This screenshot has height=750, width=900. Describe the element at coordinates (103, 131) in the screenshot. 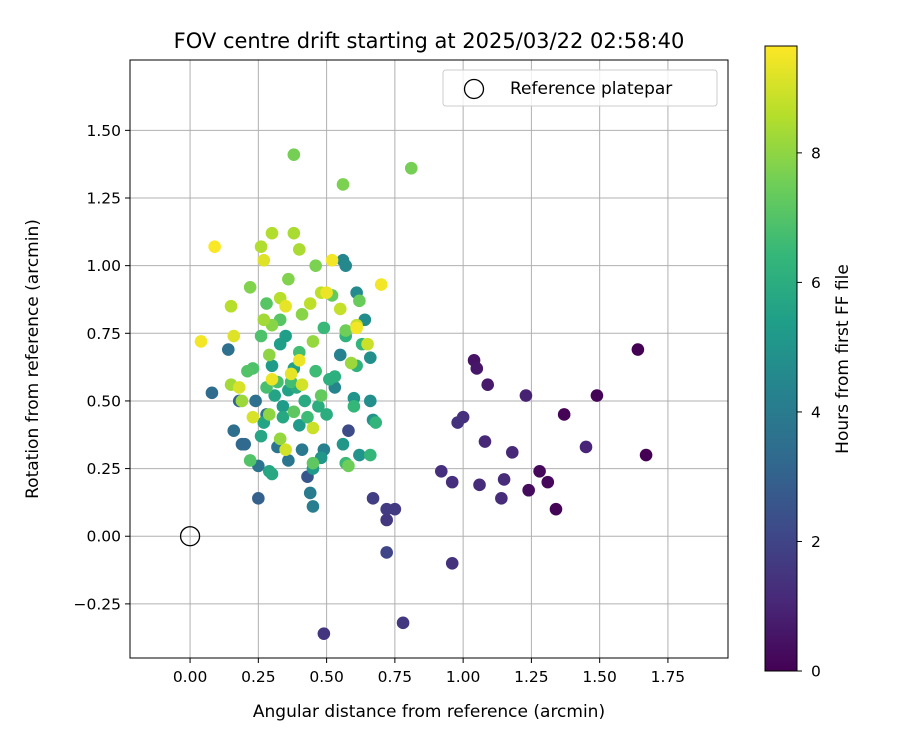

I see `y-tick-label: 1.50` at that location.